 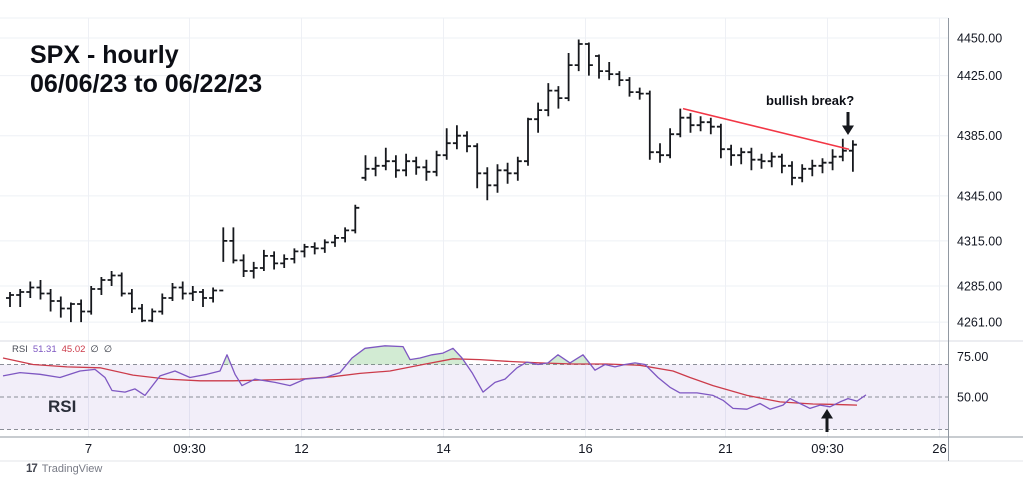 I want to click on tradingview-logo-icon: 17, so click(x=32, y=469).